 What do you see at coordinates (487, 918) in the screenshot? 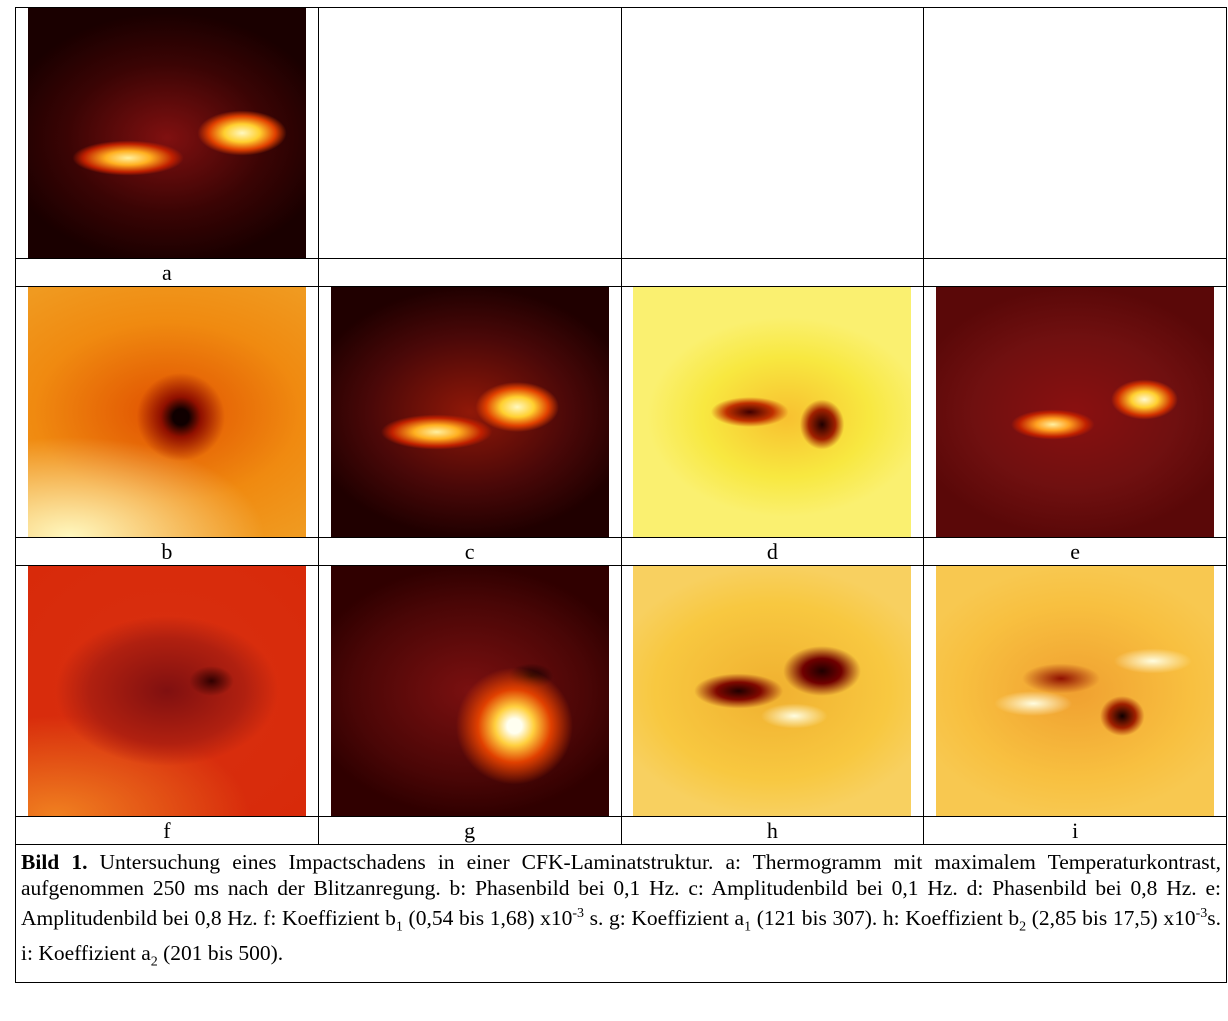
I see `caption-text: (0,54 bis 1,68) x10` at bounding box center [487, 918].